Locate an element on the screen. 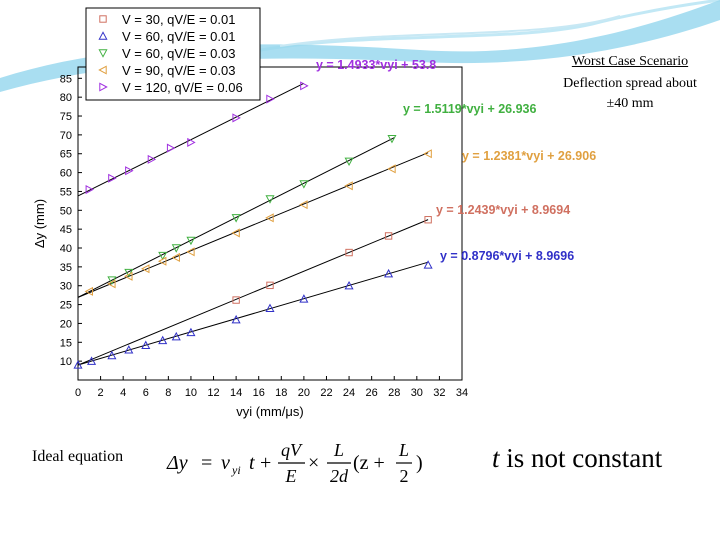 This screenshot has height=540, width=720. t-variable: t is located at coordinates (496, 458).